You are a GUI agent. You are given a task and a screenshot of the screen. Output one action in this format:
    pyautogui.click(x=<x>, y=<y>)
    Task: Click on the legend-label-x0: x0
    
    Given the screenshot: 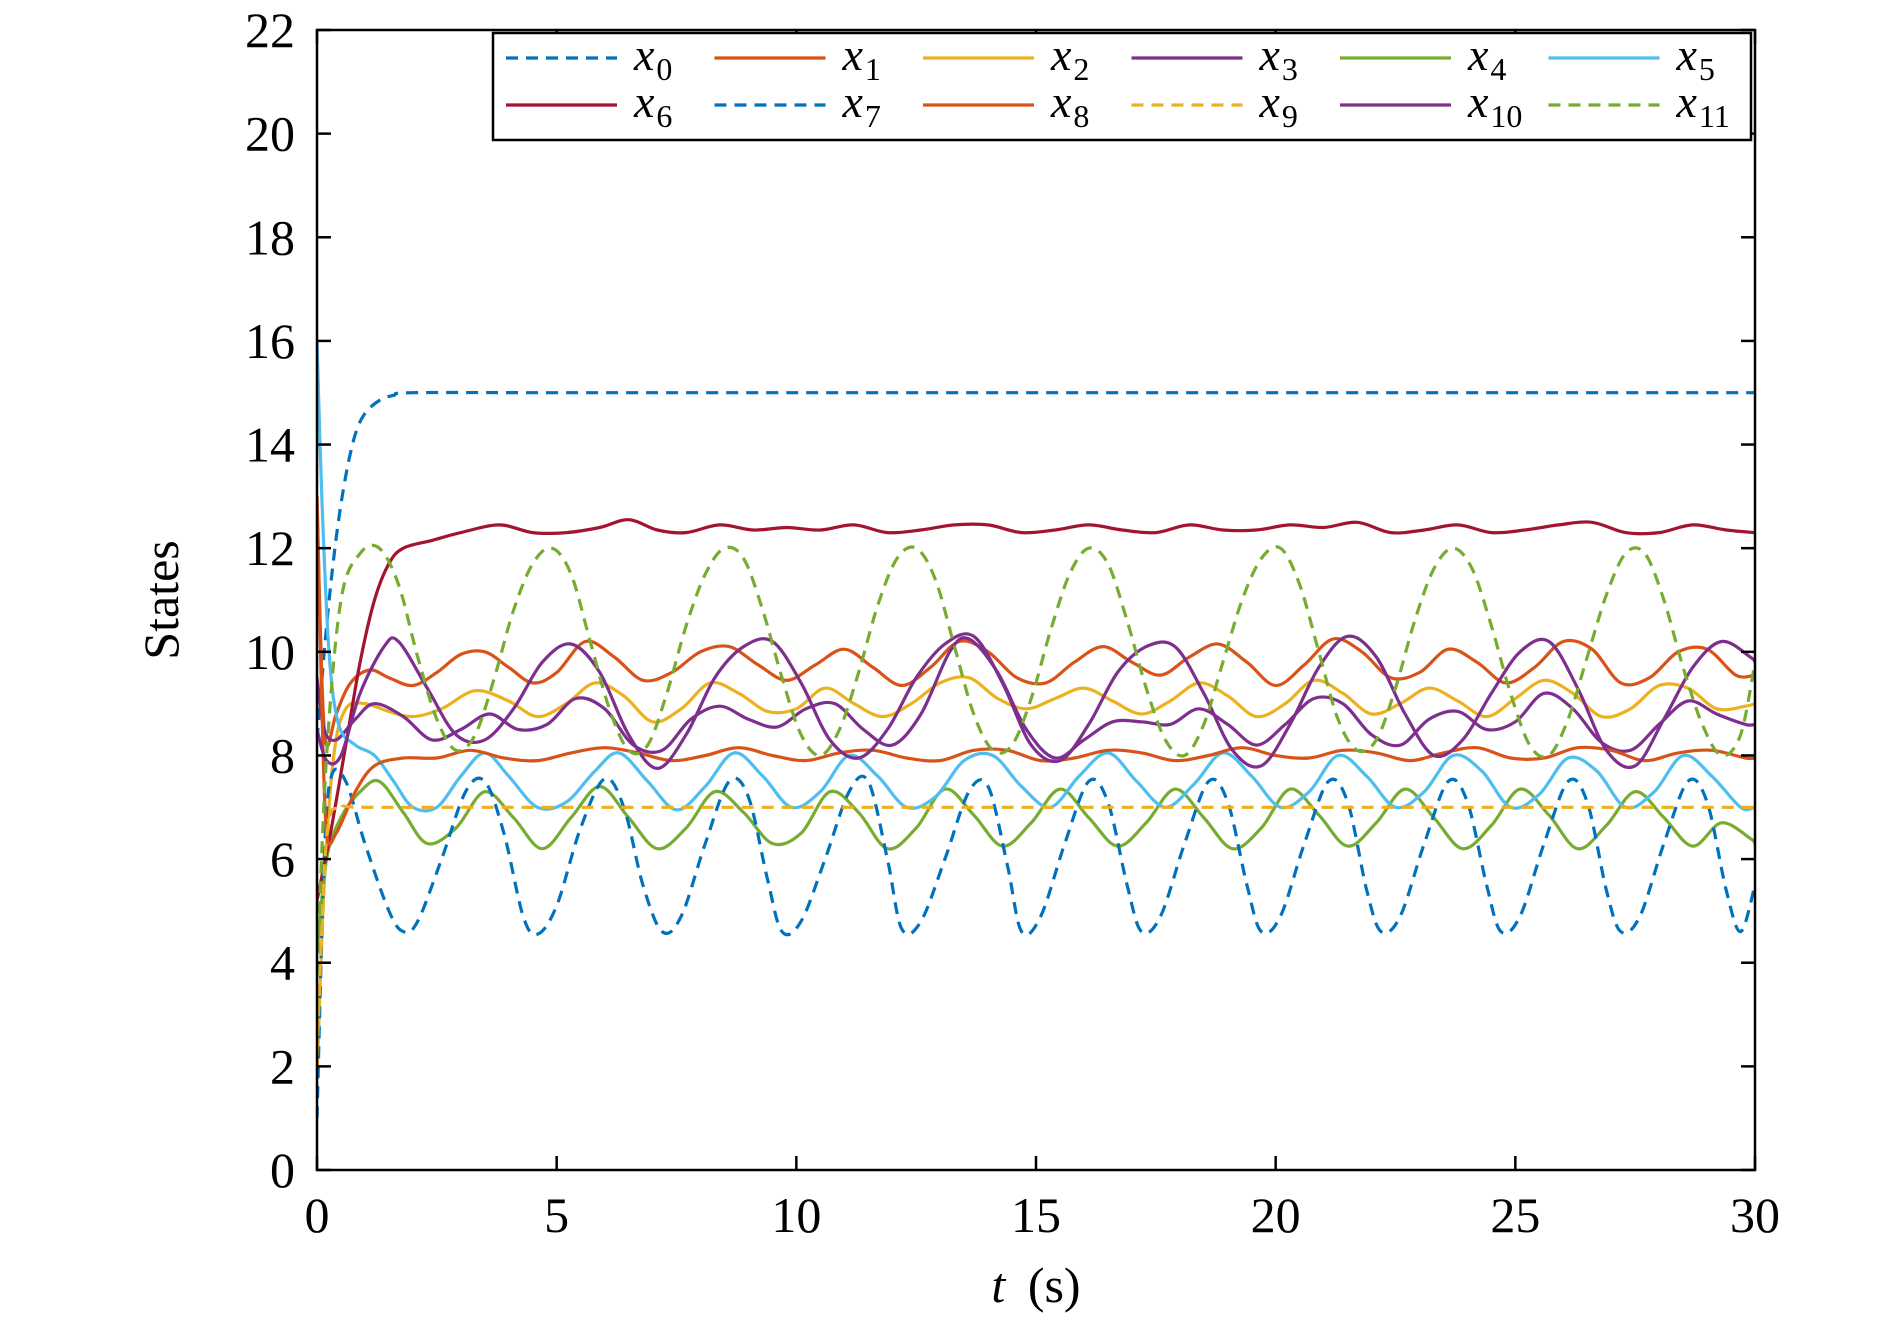 What is the action you would take?
    pyautogui.click(x=652, y=58)
    